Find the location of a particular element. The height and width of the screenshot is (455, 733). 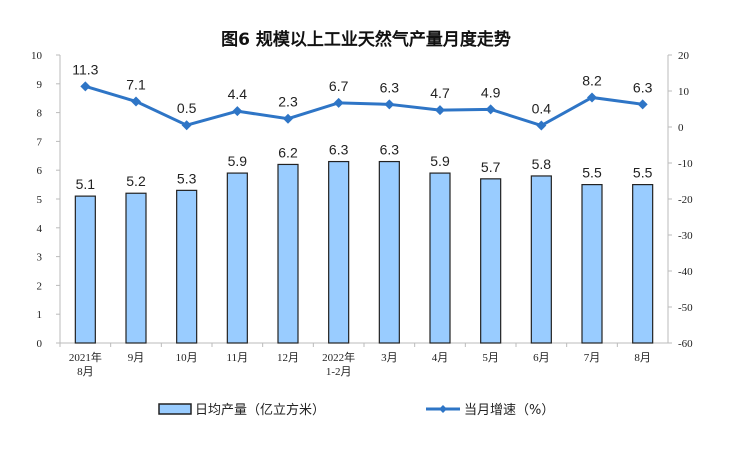

line-data-label: 7.1 is located at coordinates (136, 84).